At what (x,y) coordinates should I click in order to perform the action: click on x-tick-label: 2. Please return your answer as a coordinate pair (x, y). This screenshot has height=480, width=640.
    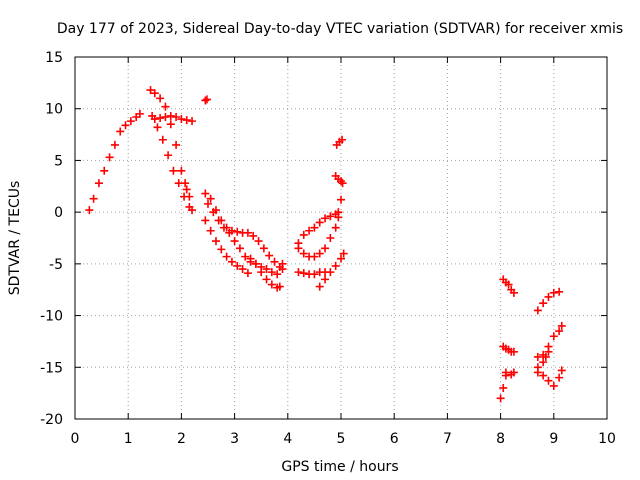
    Looking at the image, I should click on (181, 439).